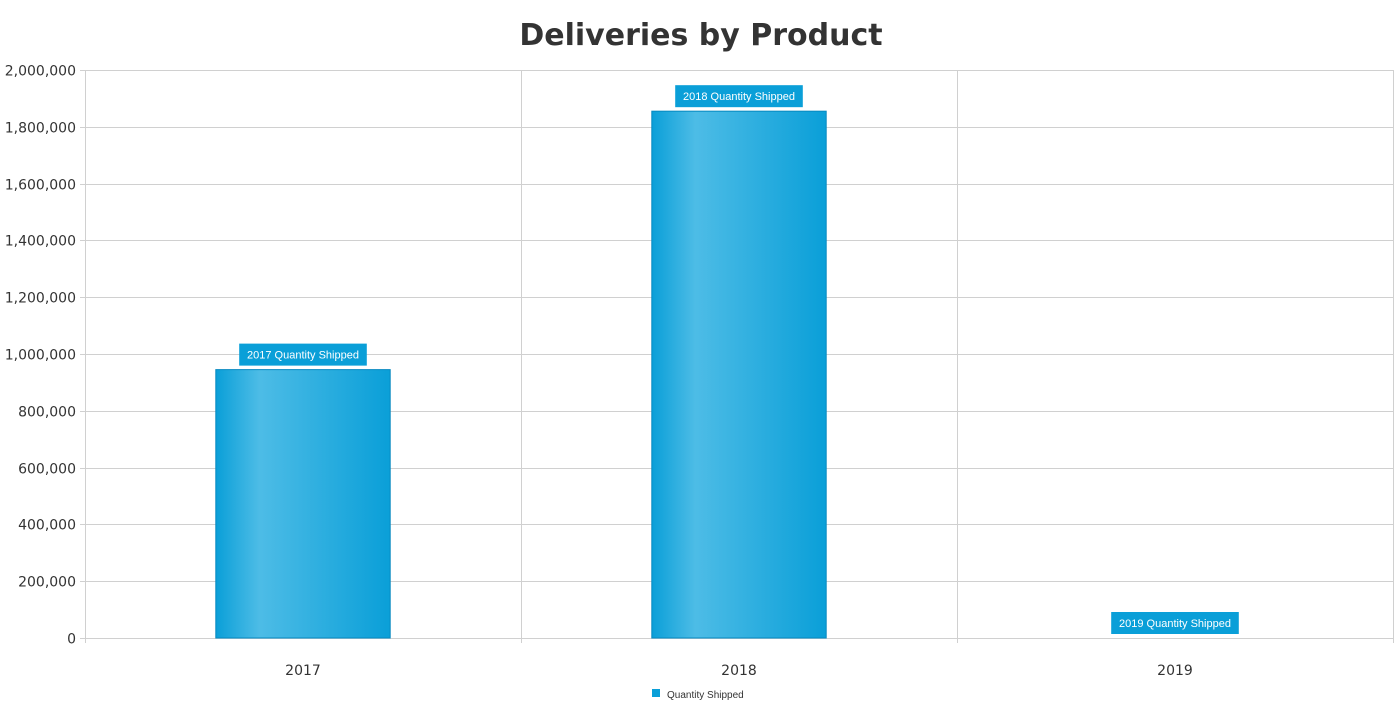 This screenshot has width=1394, height=709. I want to click on data-label: 2019 Quantity Shipped, so click(1175, 623).